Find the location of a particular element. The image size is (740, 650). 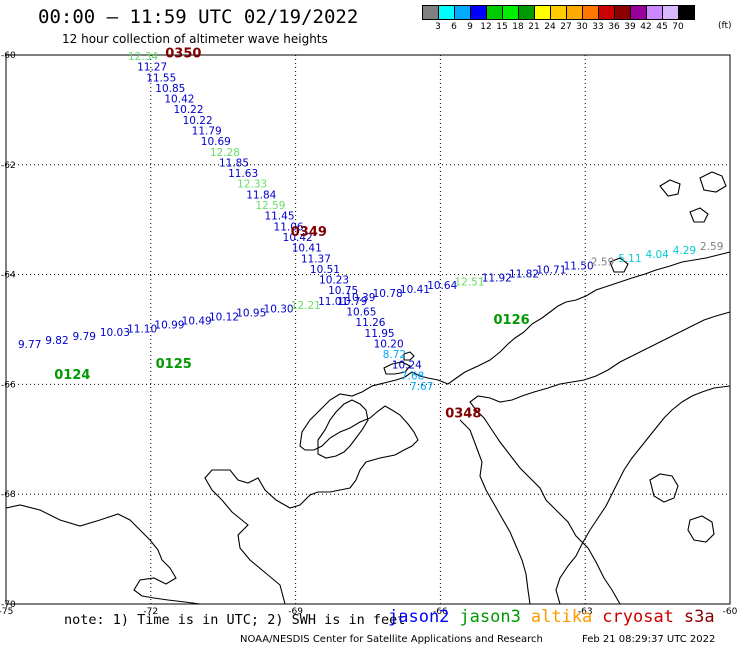

legend-label: 15 is located at coordinates (502, 27).